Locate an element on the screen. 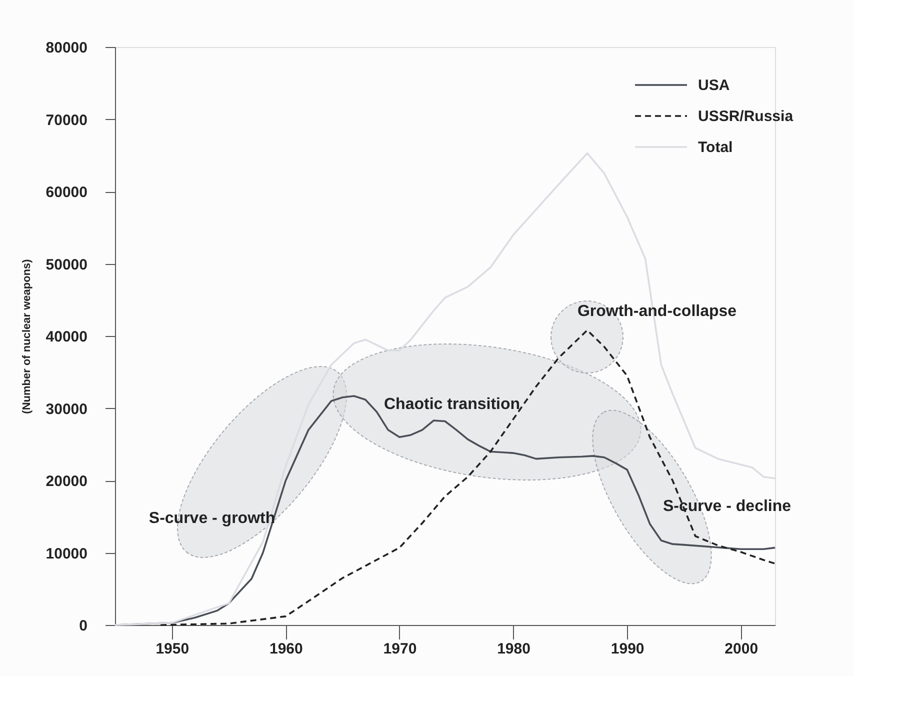 The width and height of the screenshot is (904, 705). annotation: Chaotic transition is located at coordinates (452, 404).